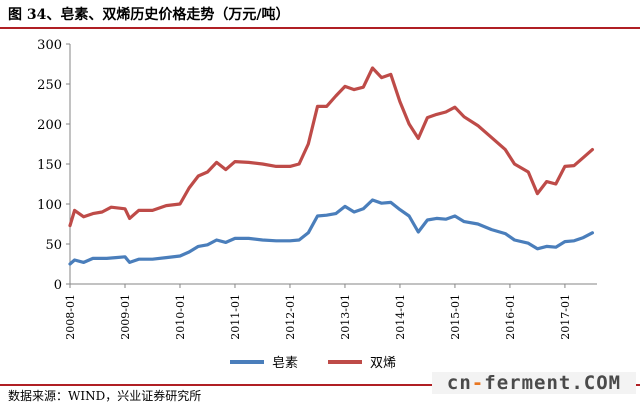 This screenshot has width=640, height=406. I want to click on legend-swatch-blue, so click(247, 361).